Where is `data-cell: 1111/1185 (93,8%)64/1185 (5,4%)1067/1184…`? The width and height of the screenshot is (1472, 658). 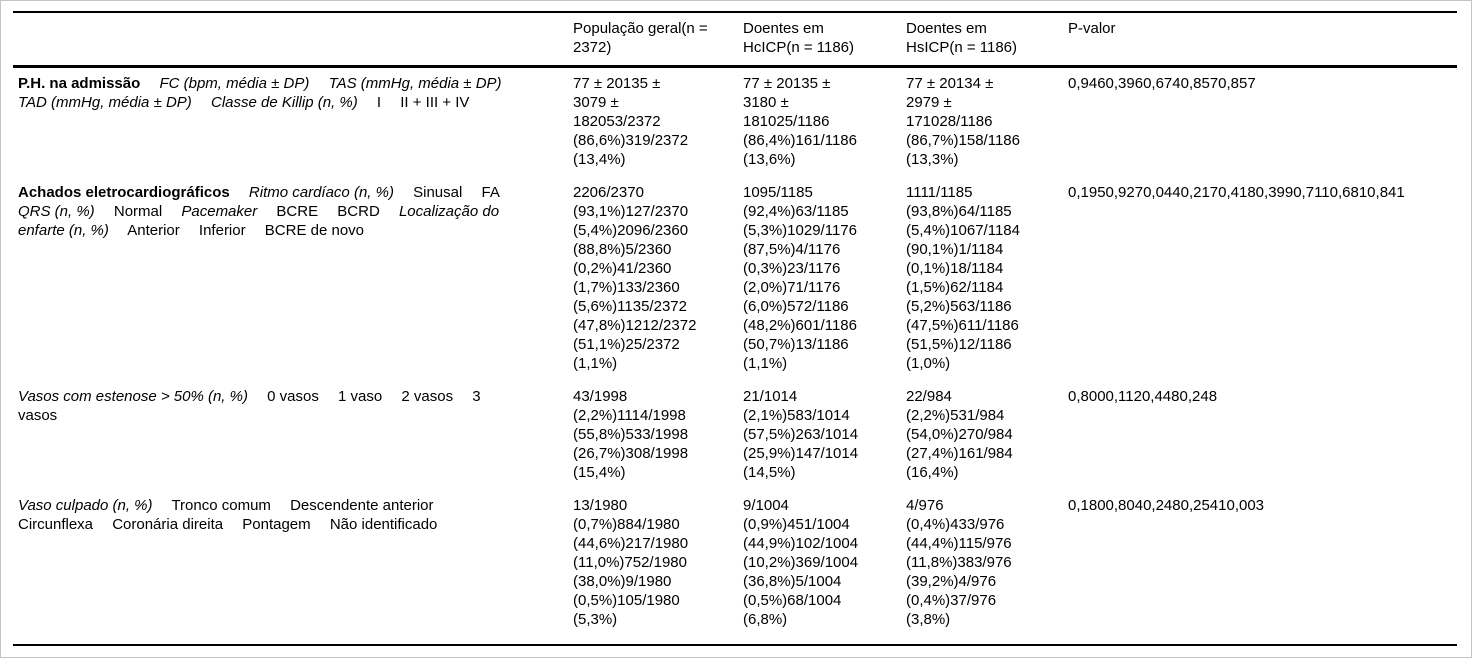 data-cell: 1111/1185 (93,8%)64/1185 (5,4%)1067/1184… is located at coordinates (963, 278).